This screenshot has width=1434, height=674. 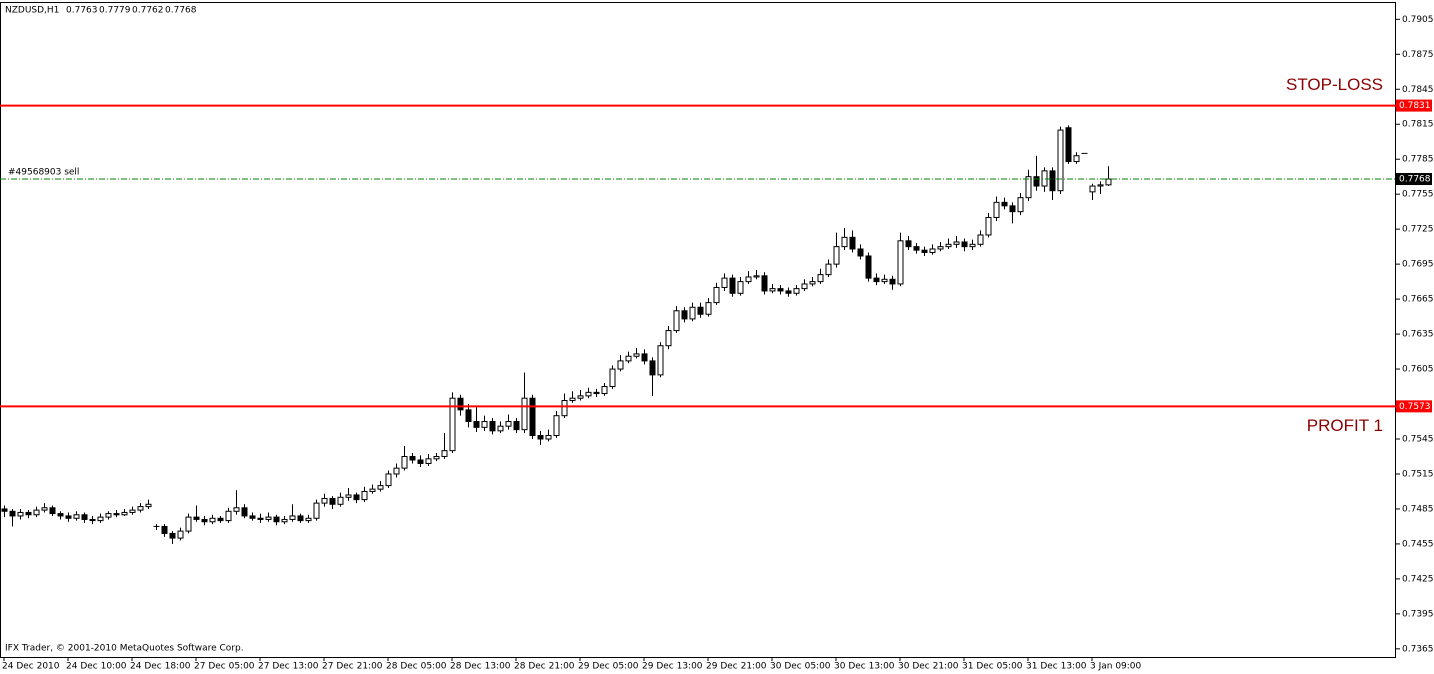 What do you see at coordinates (1418, 195) in the screenshot?
I see `y-tick-label: 0.7755` at bounding box center [1418, 195].